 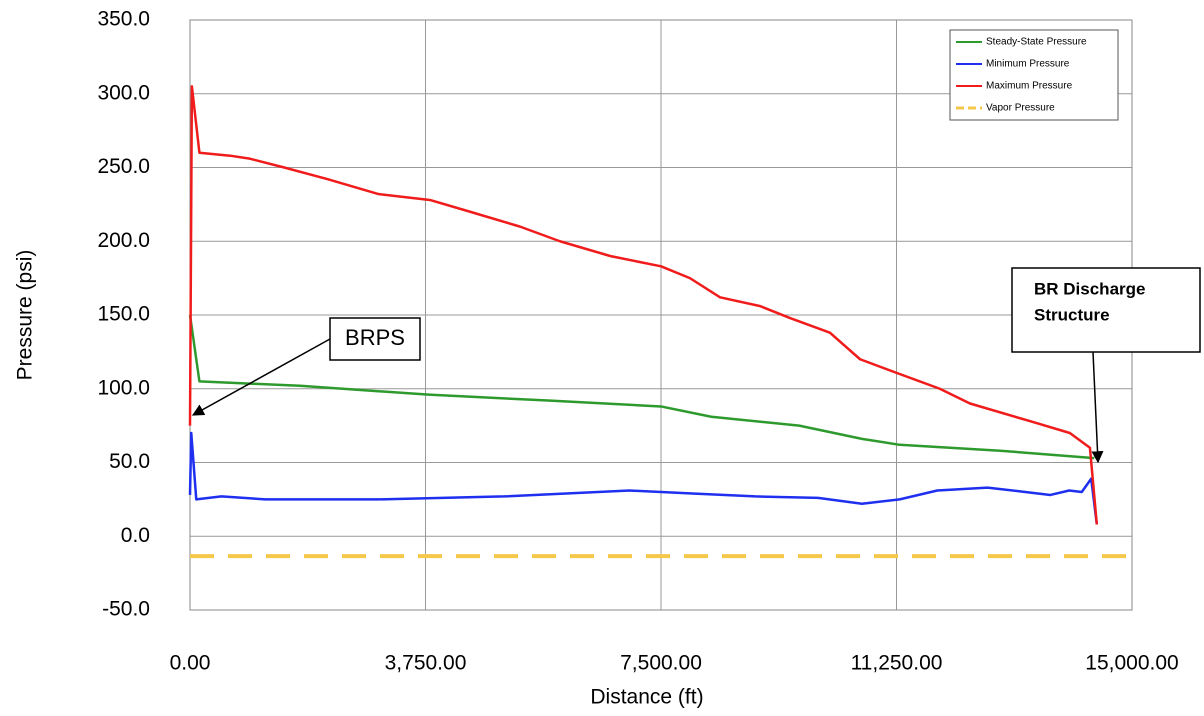 What do you see at coordinates (1034, 75) in the screenshot?
I see `legend-box` at bounding box center [1034, 75].